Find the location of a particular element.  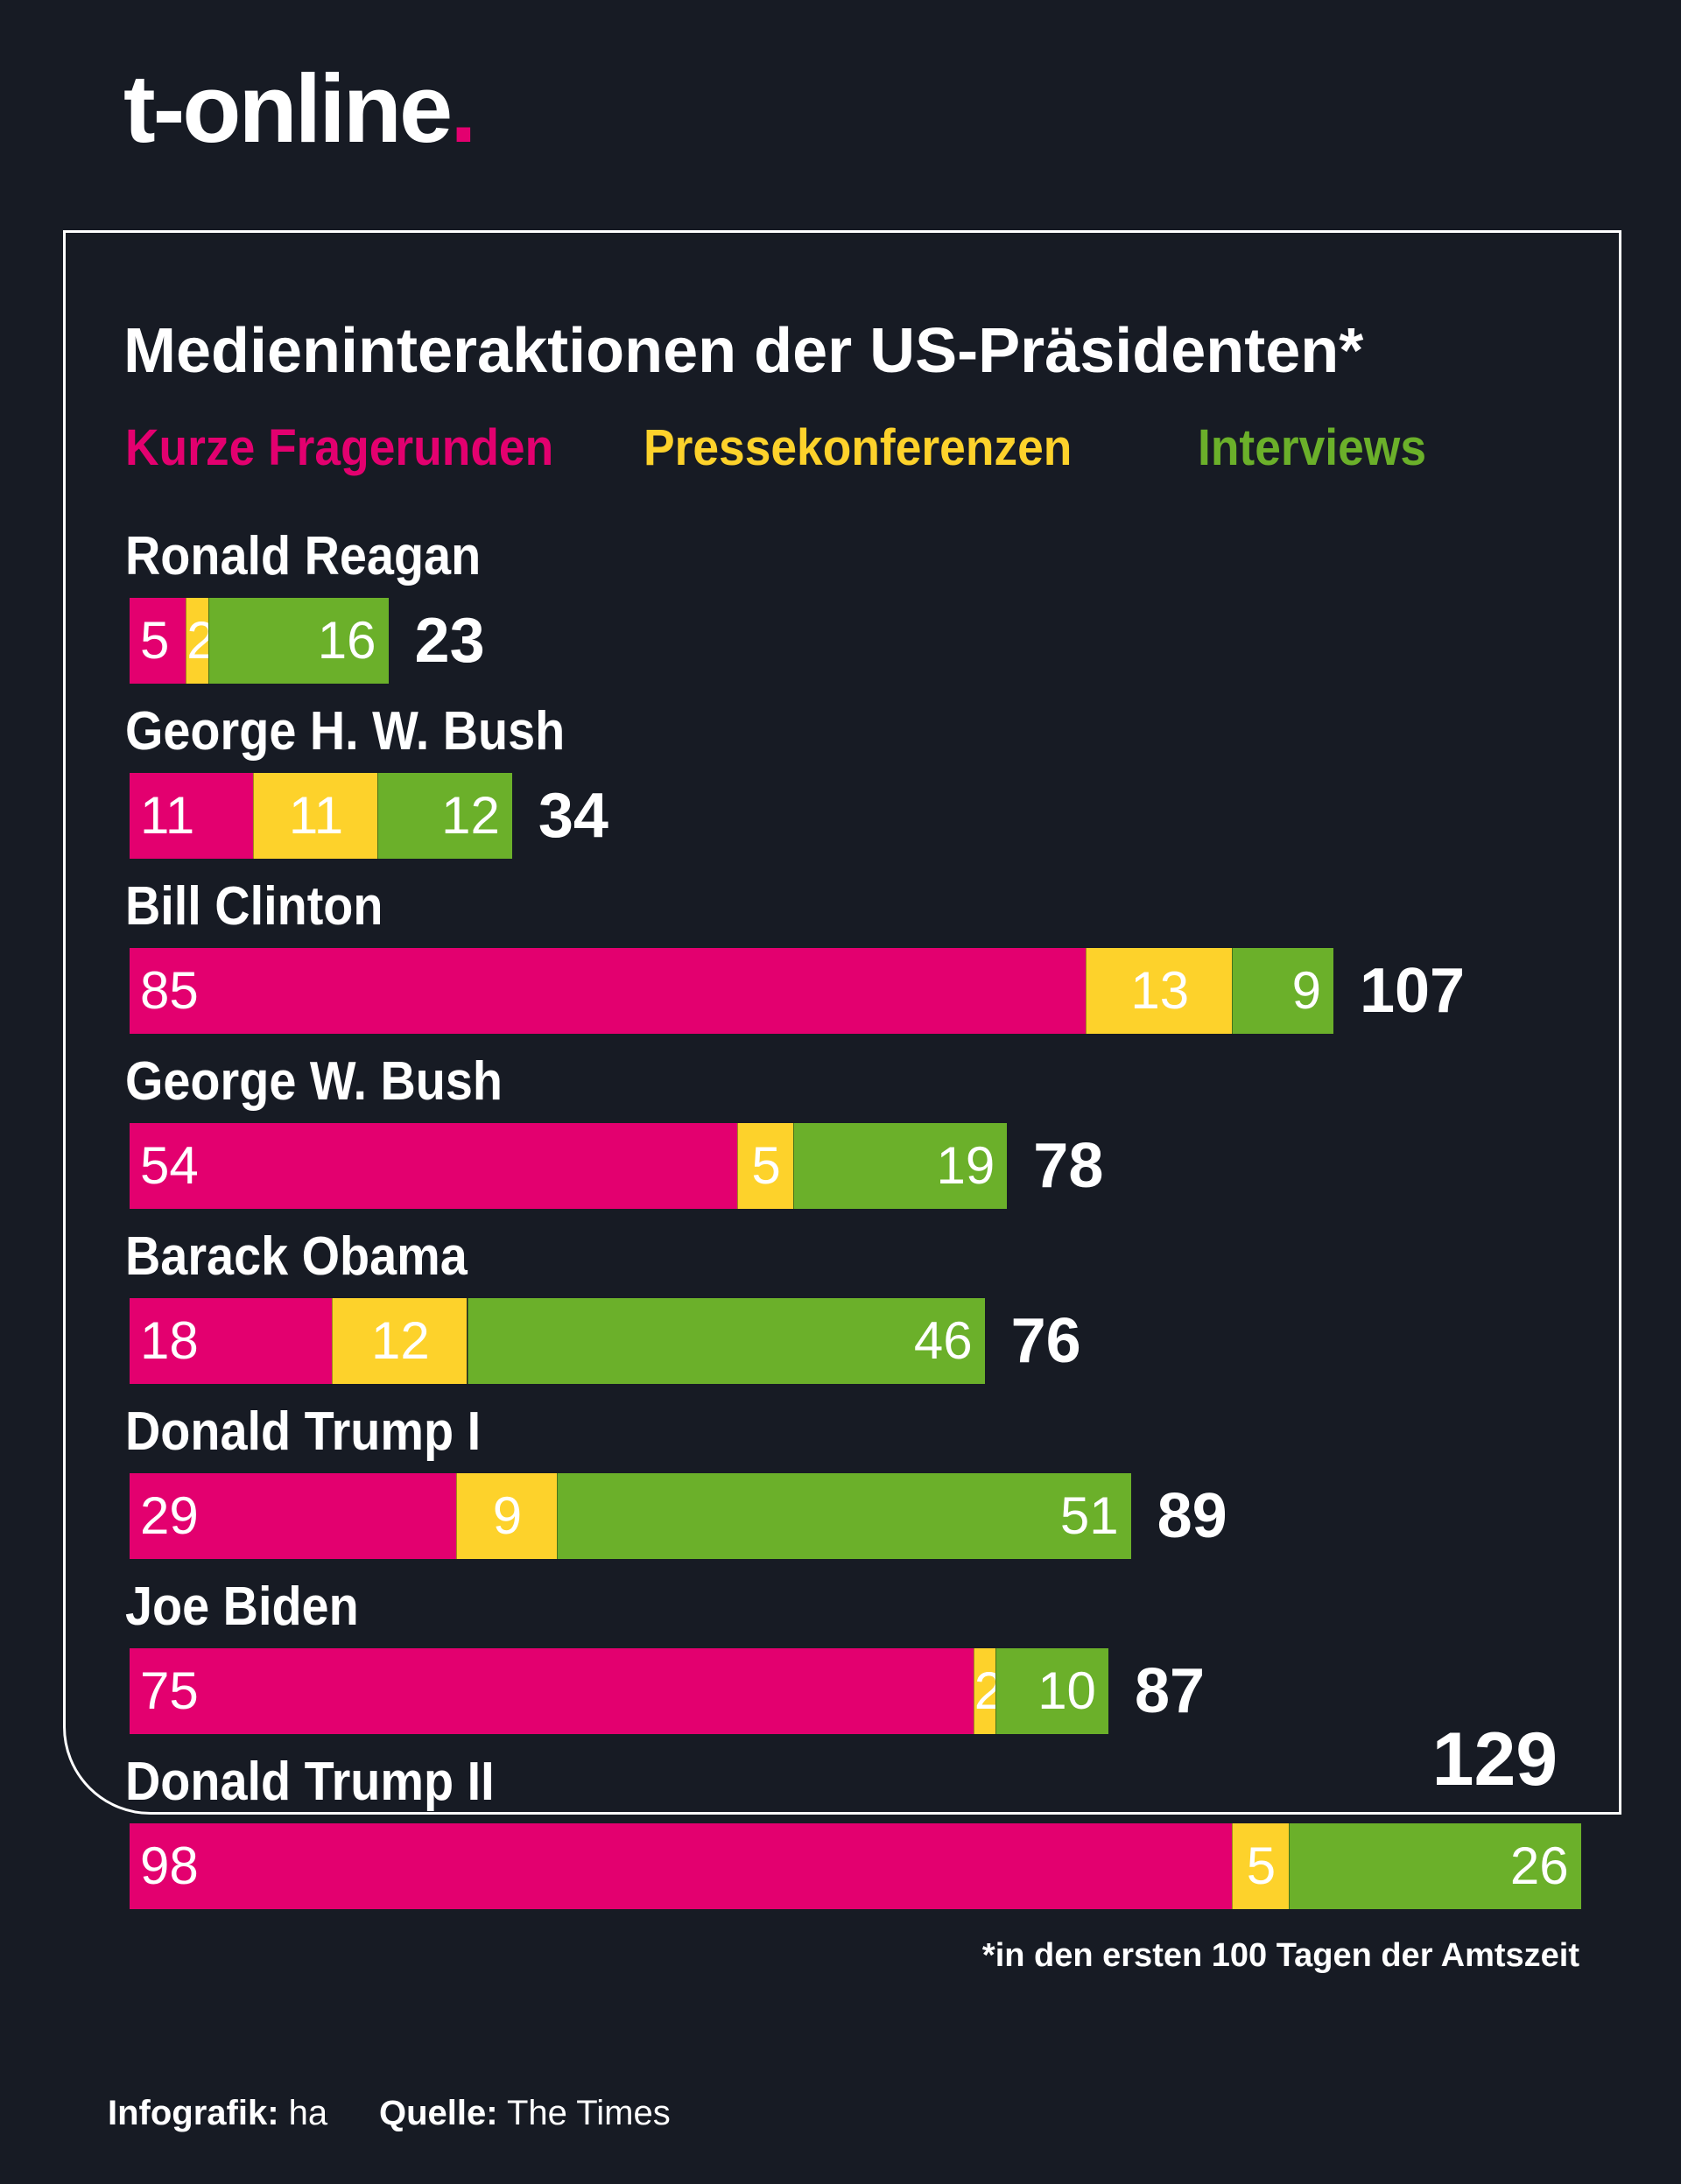

segment-value-label: 18 is located at coordinates (169, 1340).